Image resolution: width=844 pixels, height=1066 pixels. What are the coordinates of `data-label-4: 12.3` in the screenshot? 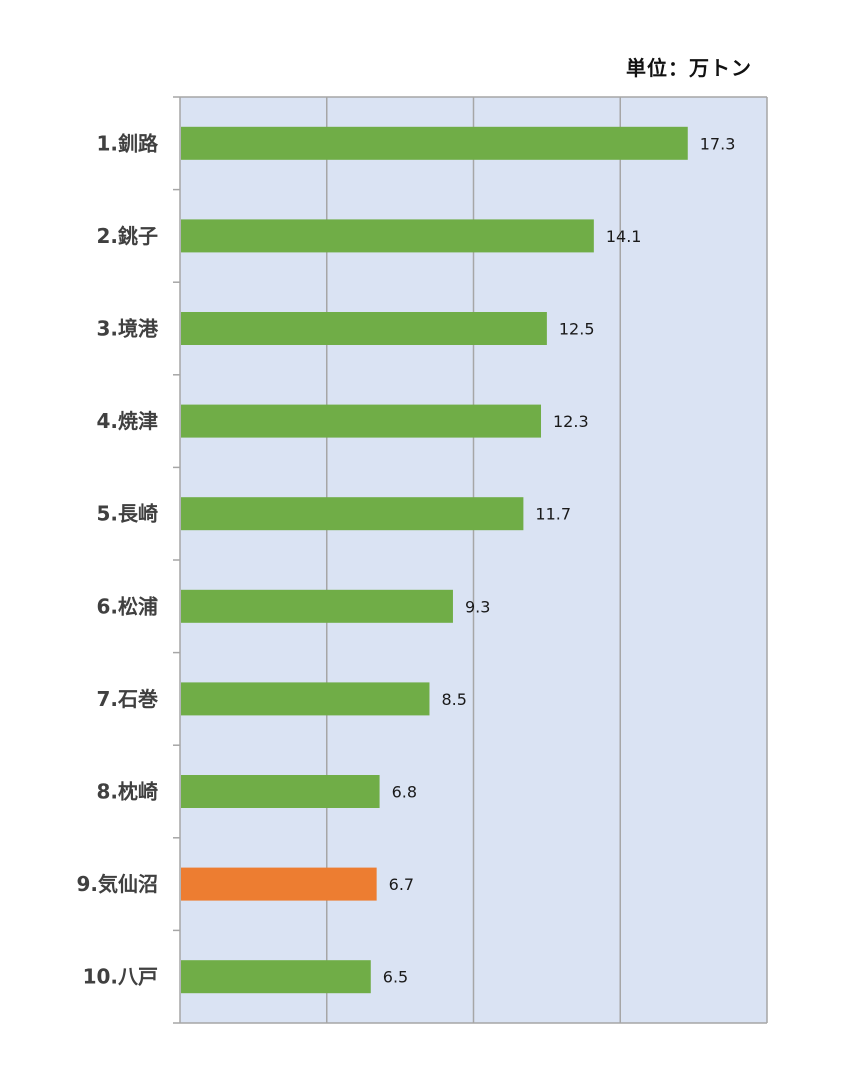 It's located at (571, 421).